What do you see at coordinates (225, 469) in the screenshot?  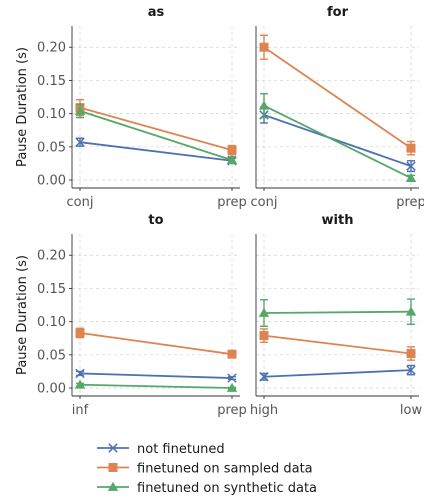 I see `legend-label: finetuned on sampled data` at bounding box center [225, 469].